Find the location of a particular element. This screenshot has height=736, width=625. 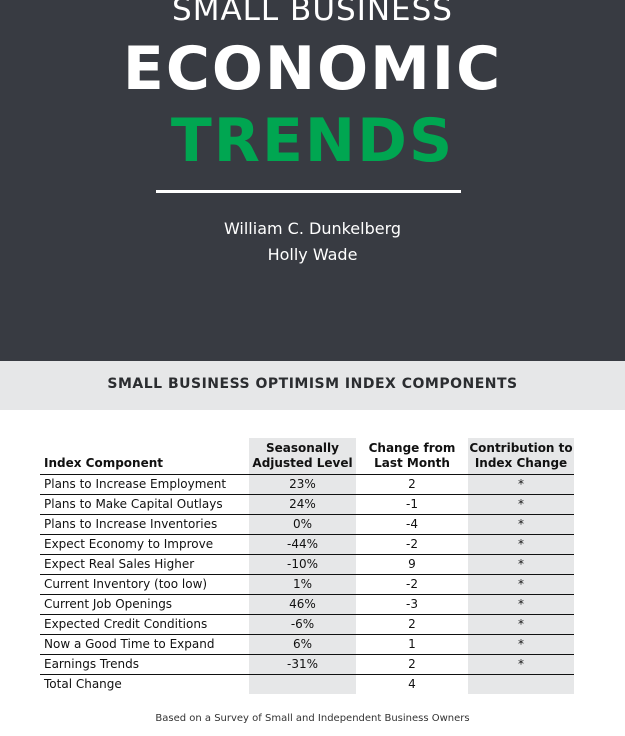

row-change: -1 is located at coordinates (412, 504).